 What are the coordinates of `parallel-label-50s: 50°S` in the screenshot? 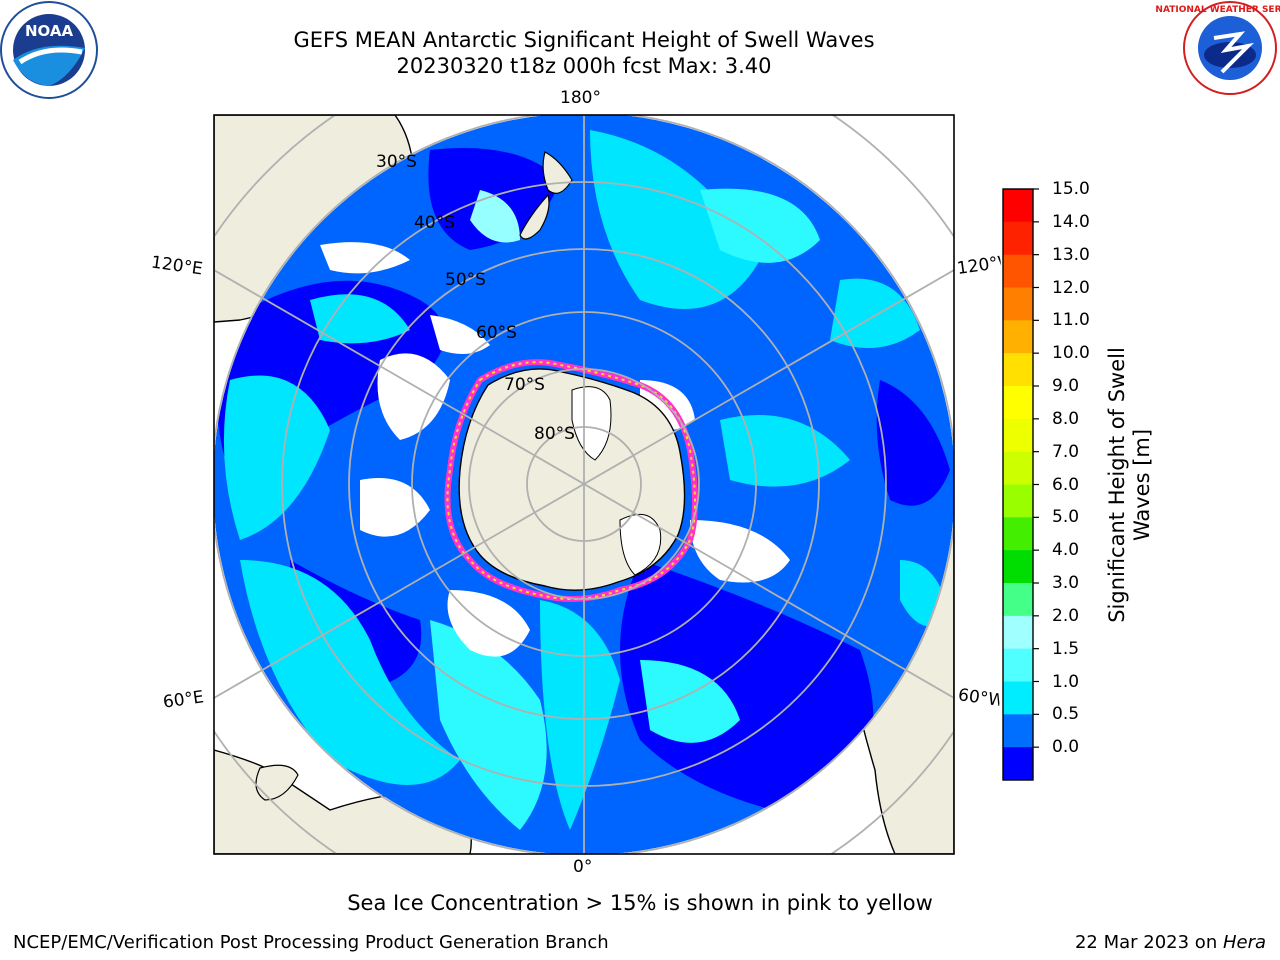 It's located at (465, 280).